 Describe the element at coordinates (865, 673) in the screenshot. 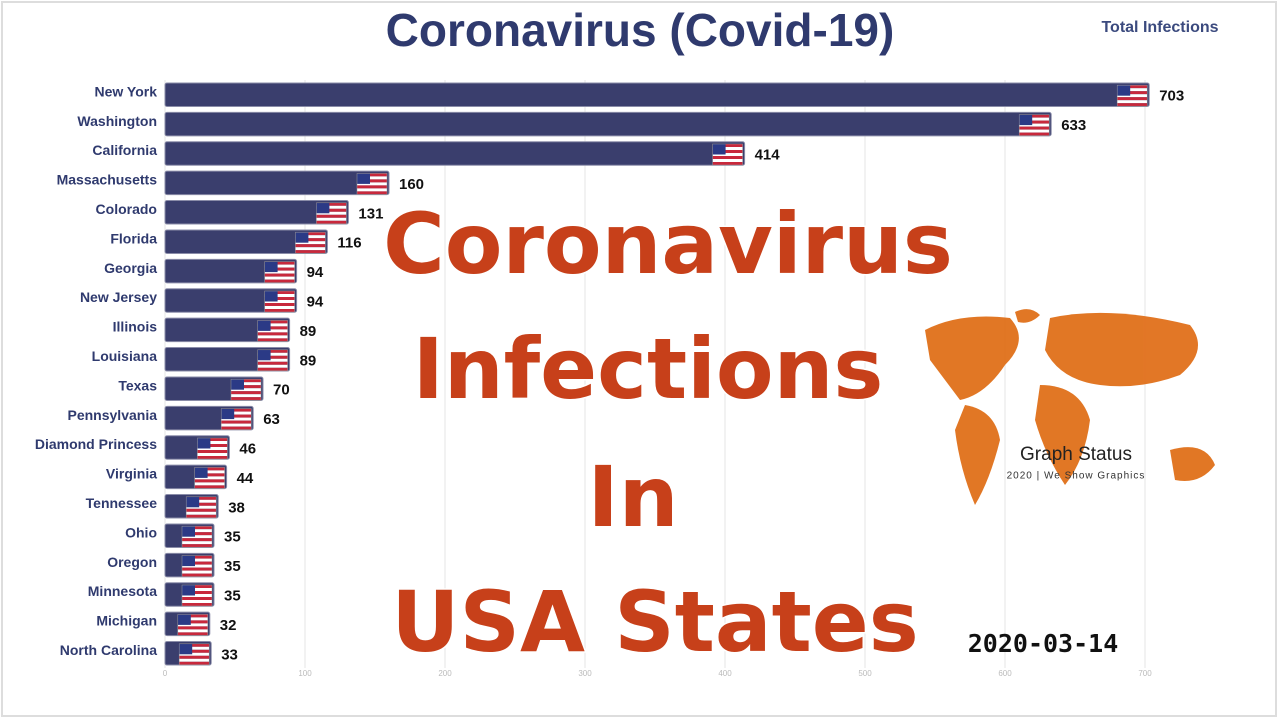

I see `x-tick-label: 500` at that location.